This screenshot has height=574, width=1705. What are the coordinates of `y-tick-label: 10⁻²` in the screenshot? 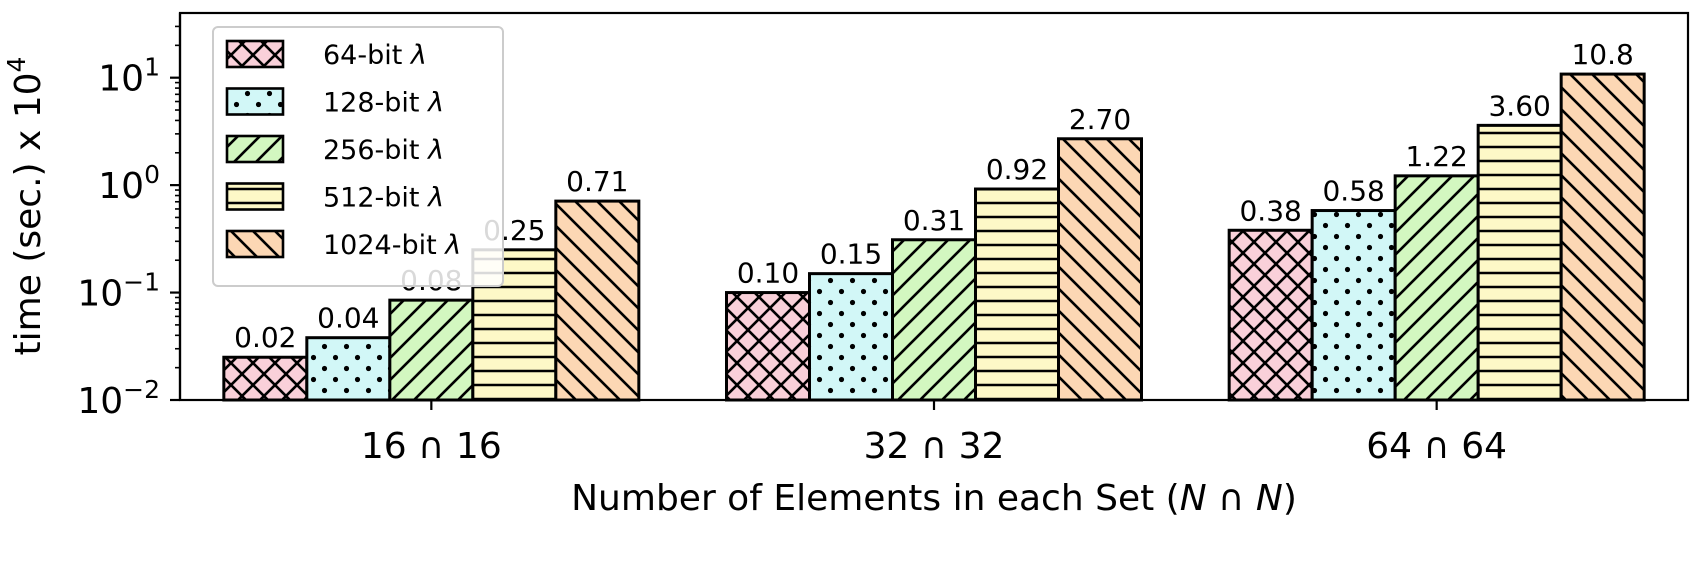 It's located at (118, 398).